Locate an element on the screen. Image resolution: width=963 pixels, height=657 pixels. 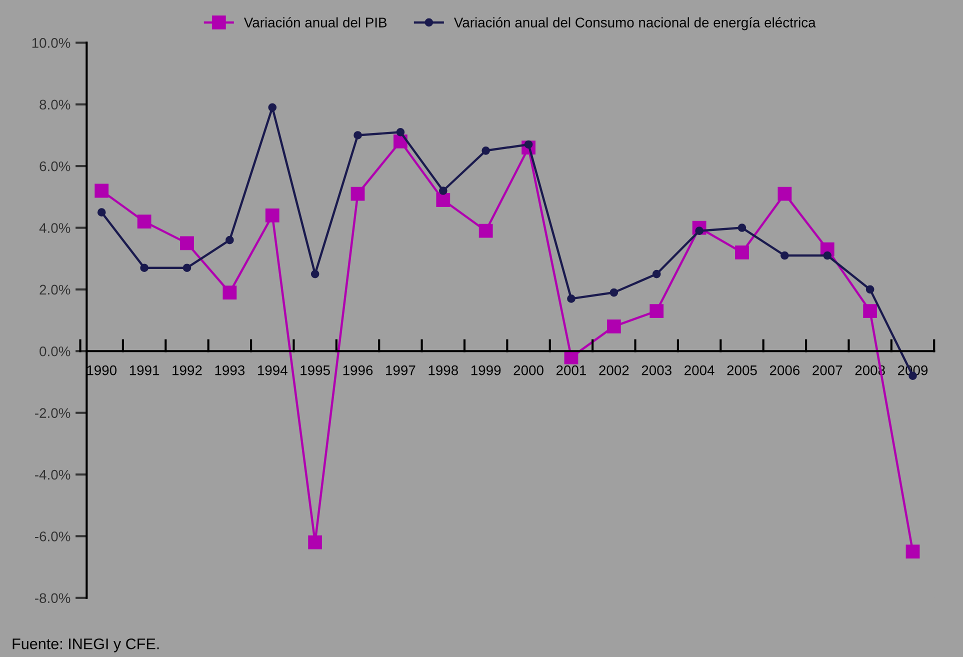
x-tick-label: 2004 is located at coordinates (699, 370).